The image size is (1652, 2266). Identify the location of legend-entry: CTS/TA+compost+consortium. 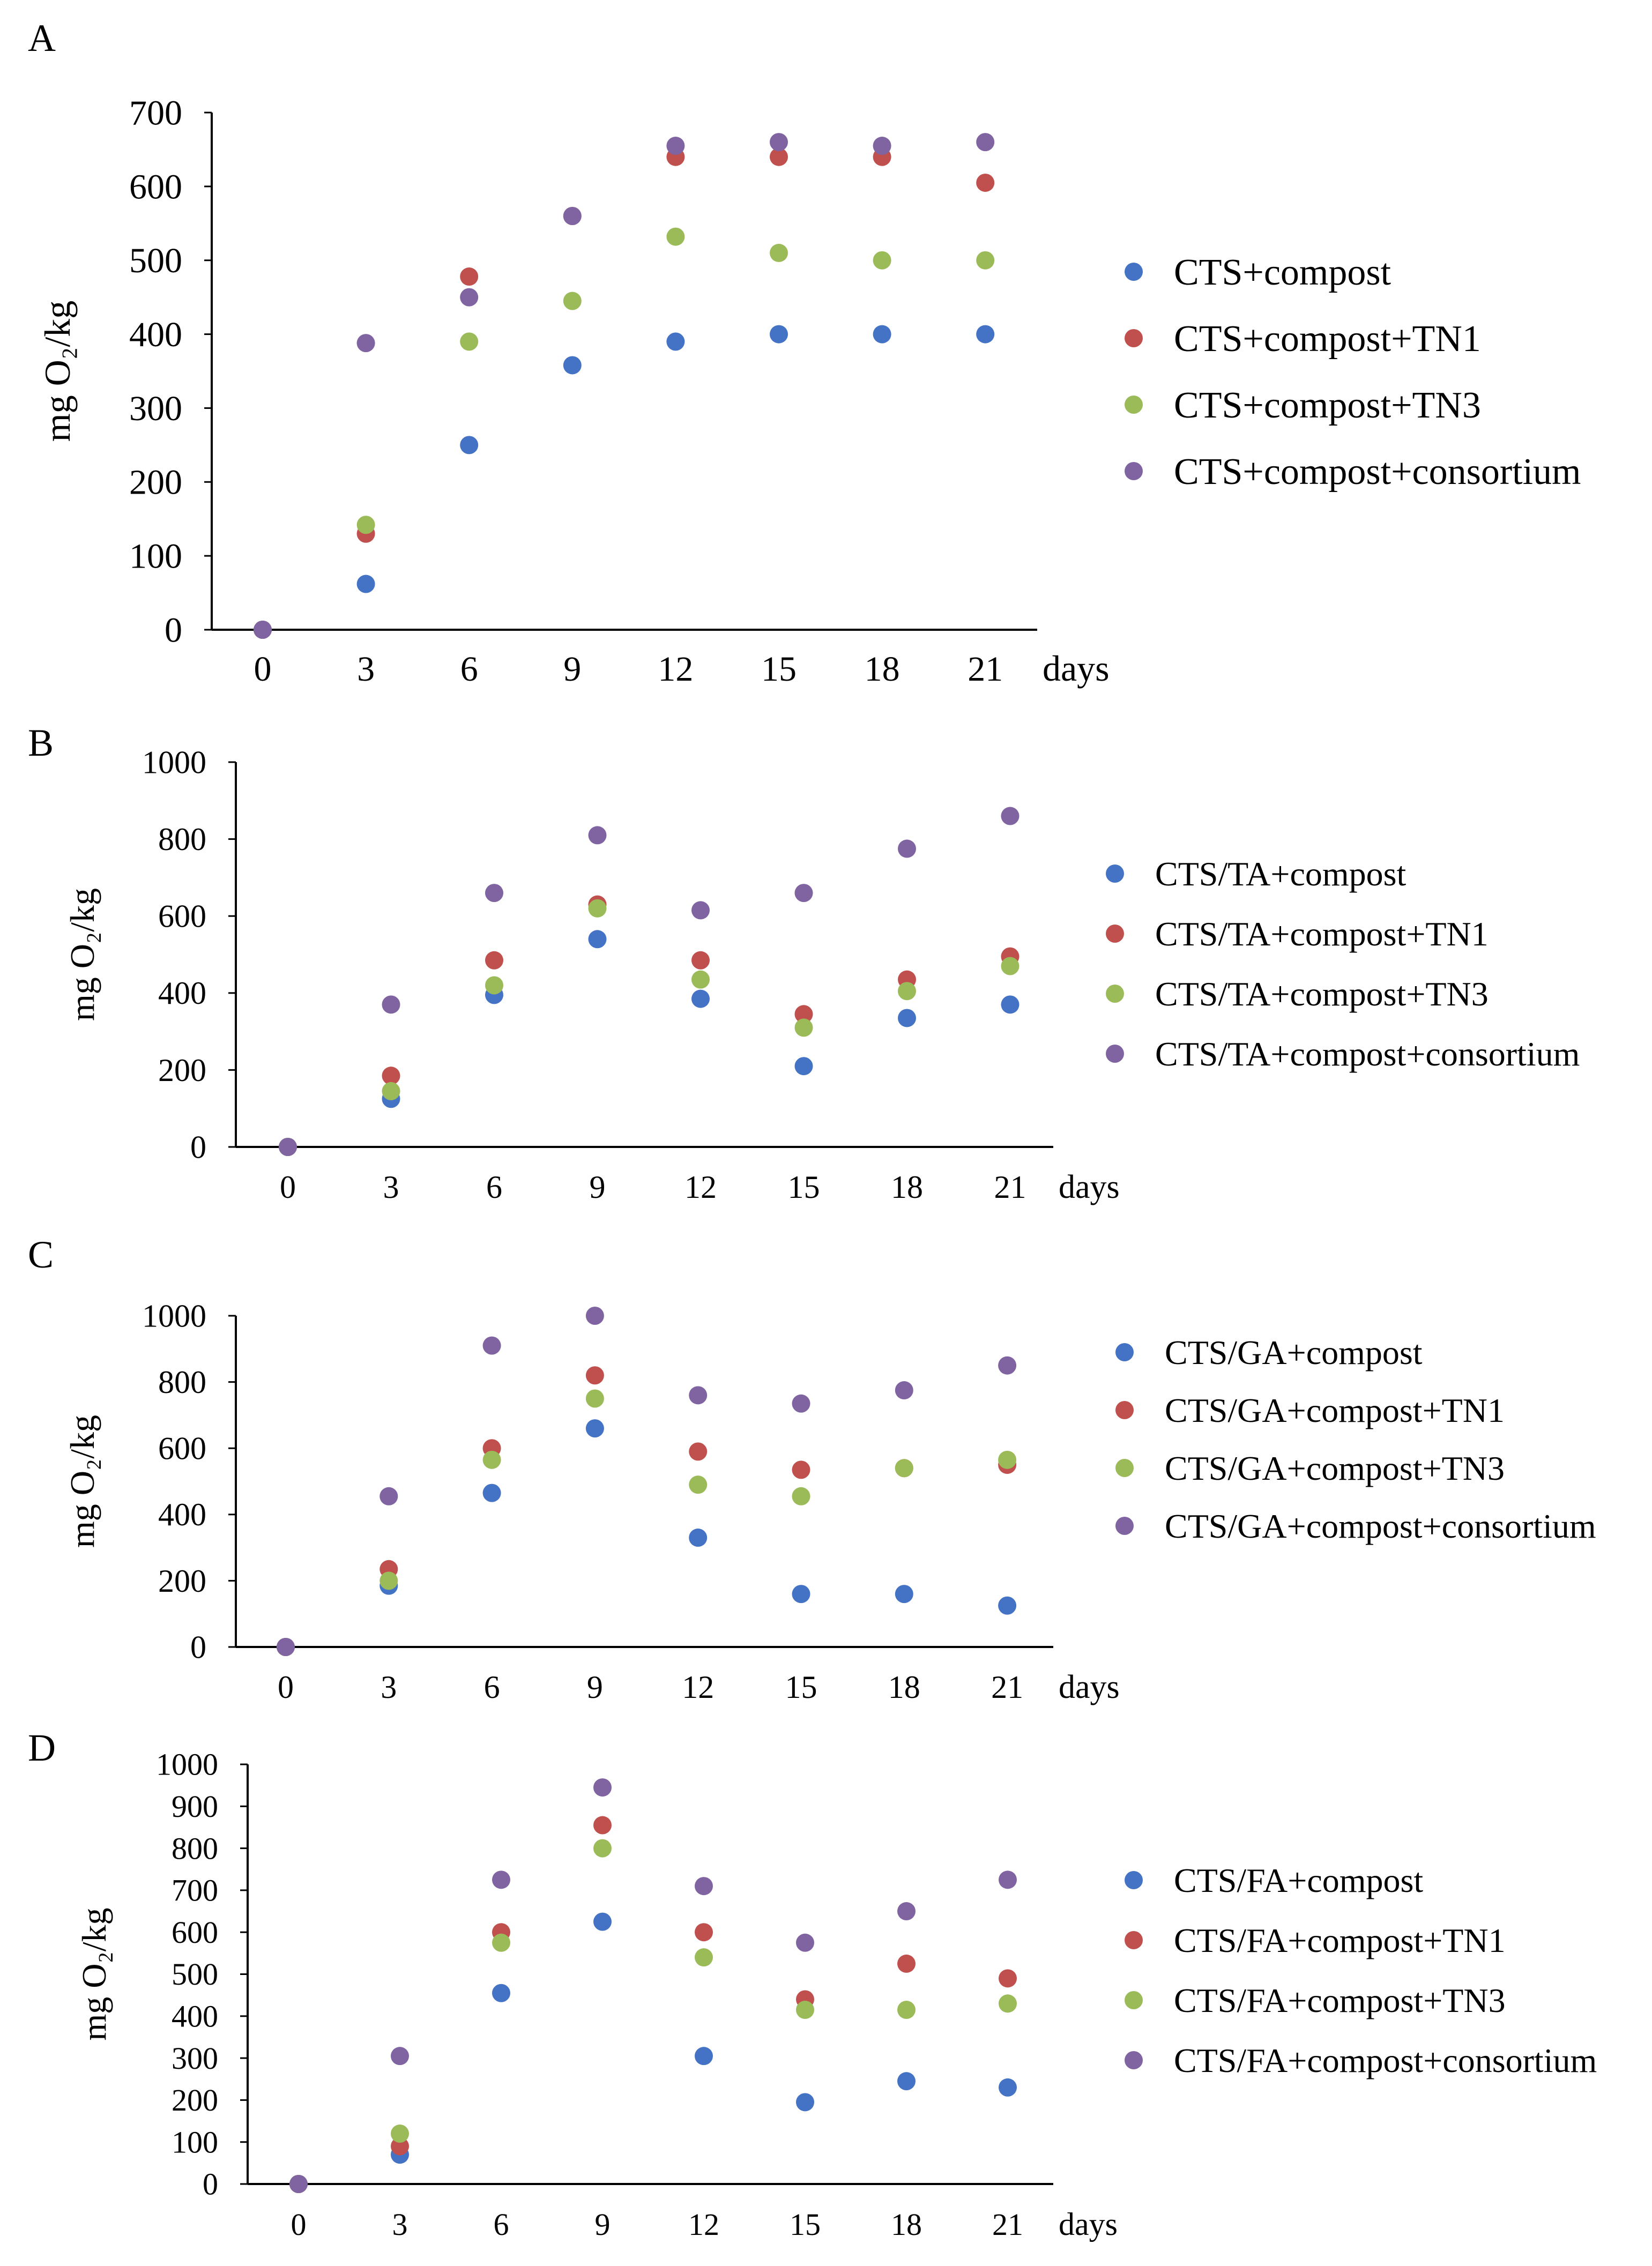
(1367, 1054).